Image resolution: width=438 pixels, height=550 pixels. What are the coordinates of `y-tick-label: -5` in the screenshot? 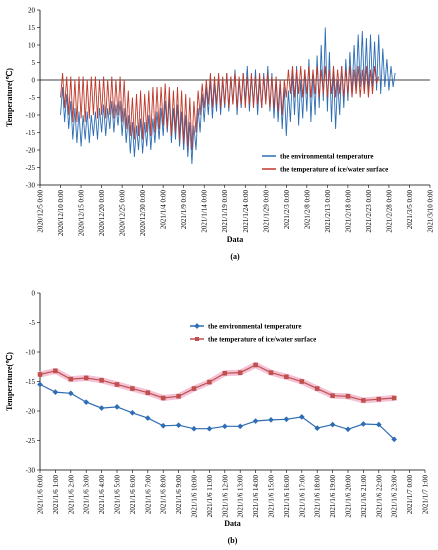 It's located at (32, 323).